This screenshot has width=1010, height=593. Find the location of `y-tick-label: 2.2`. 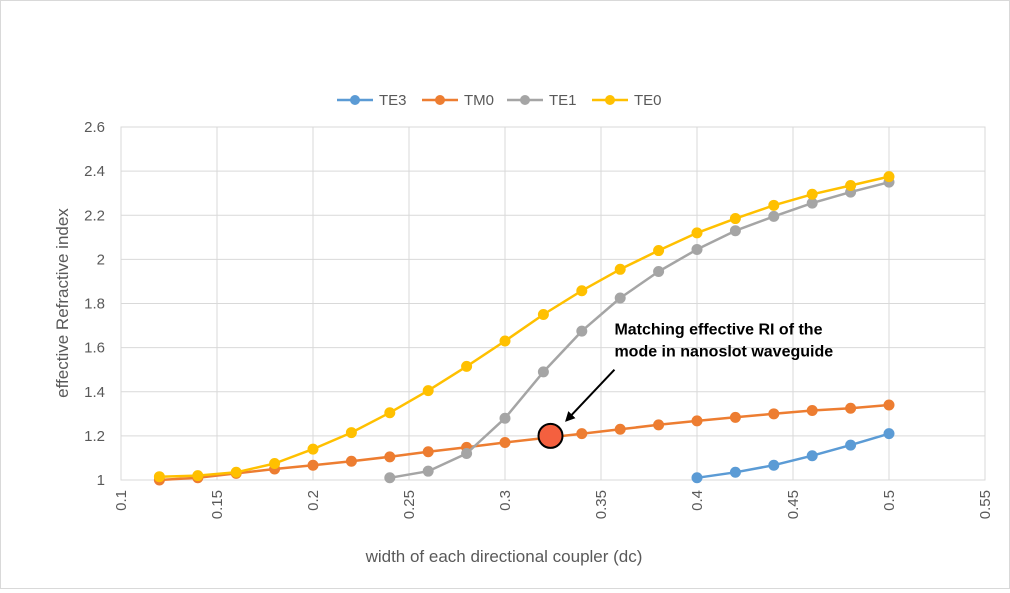

y-tick-label: 2.2 is located at coordinates (94, 215).